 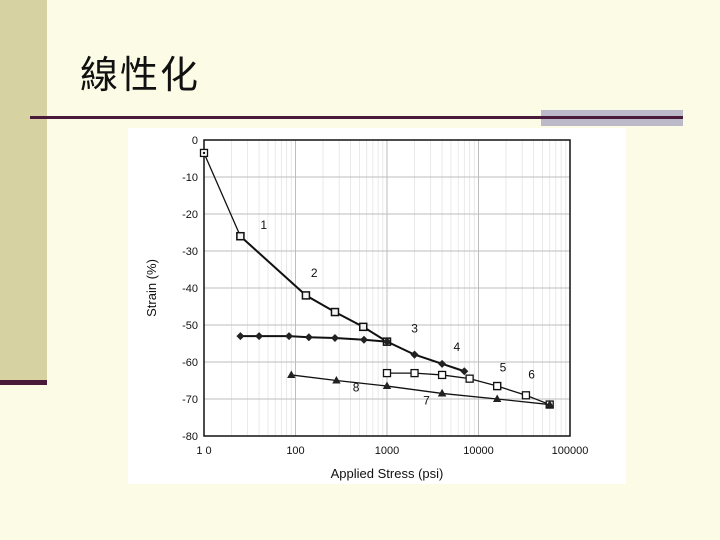 What do you see at coordinates (612, 117) in the screenshot?
I see `title-rule-accent-line` at bounding box center [612, 117].